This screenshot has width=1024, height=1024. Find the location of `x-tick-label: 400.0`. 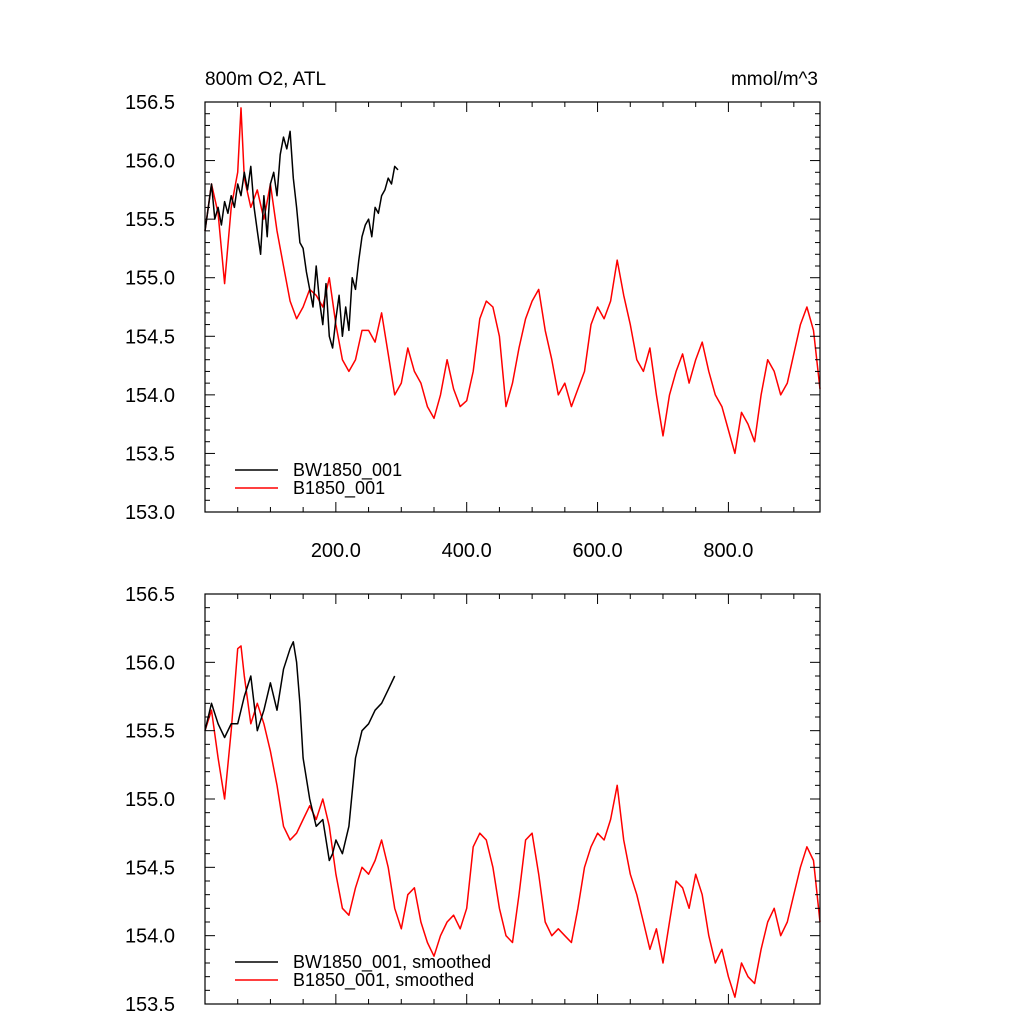

x-tick-label: 400.0 is located at coordinates (467, 551).